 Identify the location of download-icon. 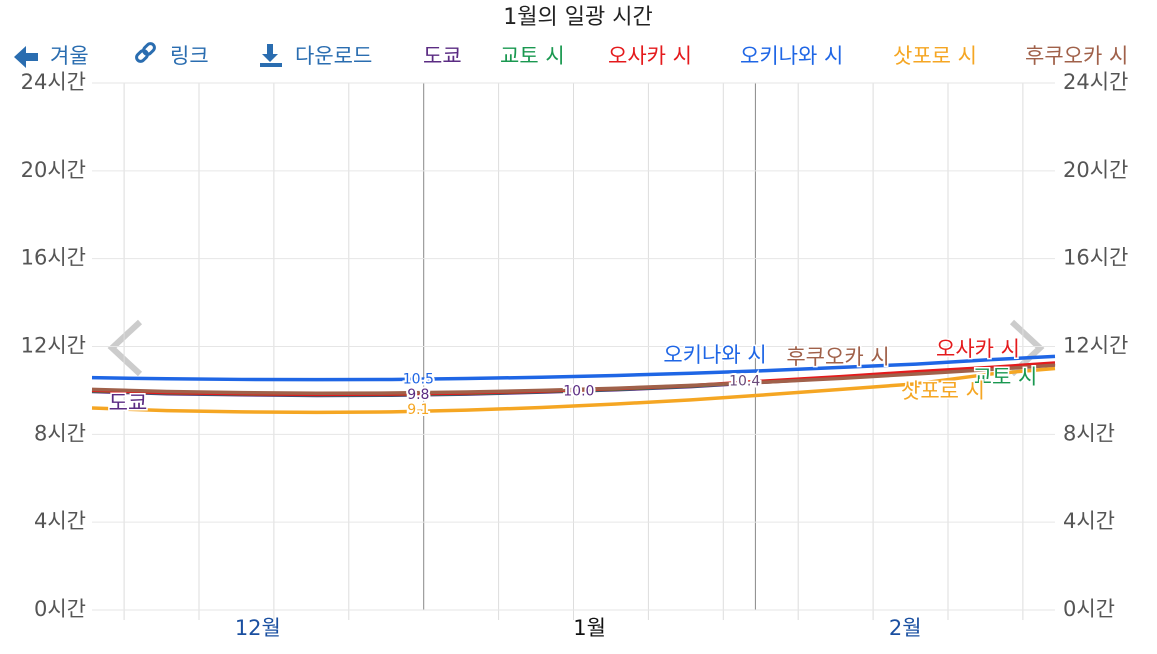
(271, 55).